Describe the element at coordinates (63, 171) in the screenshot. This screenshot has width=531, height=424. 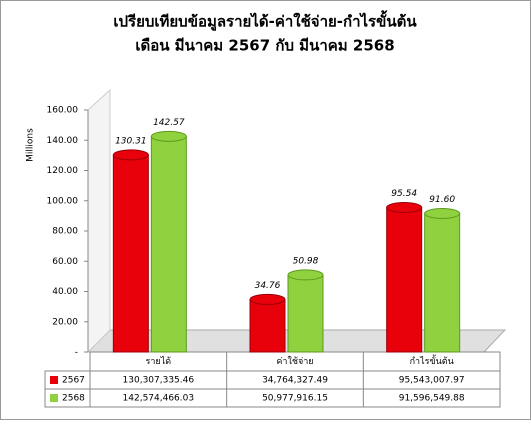
I see `y-tick-label: 120.00` at that location.